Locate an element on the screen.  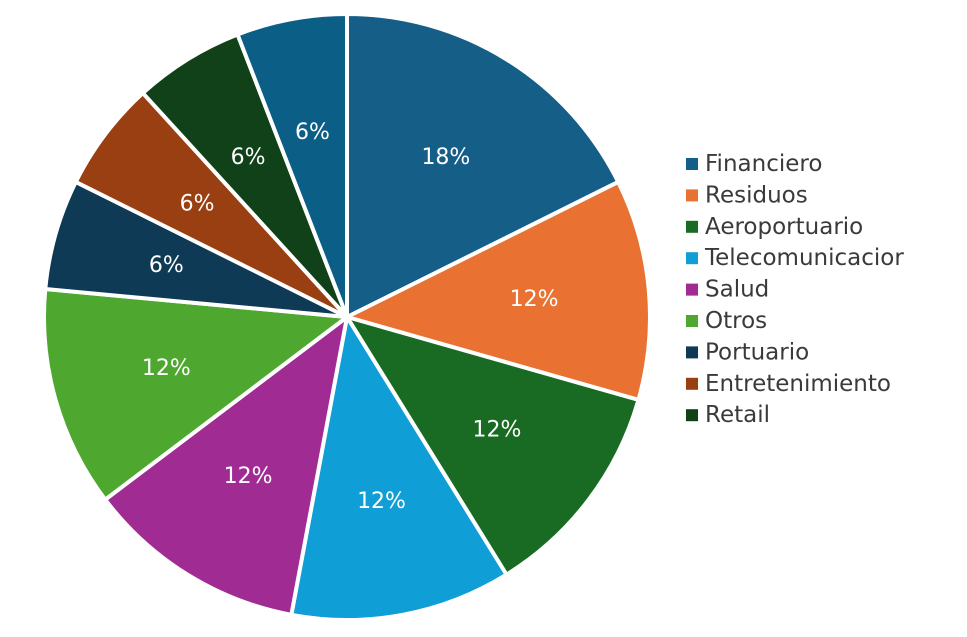
legend-label-entretenimiento: Entretenimiento is located at coordinates (798, 384).